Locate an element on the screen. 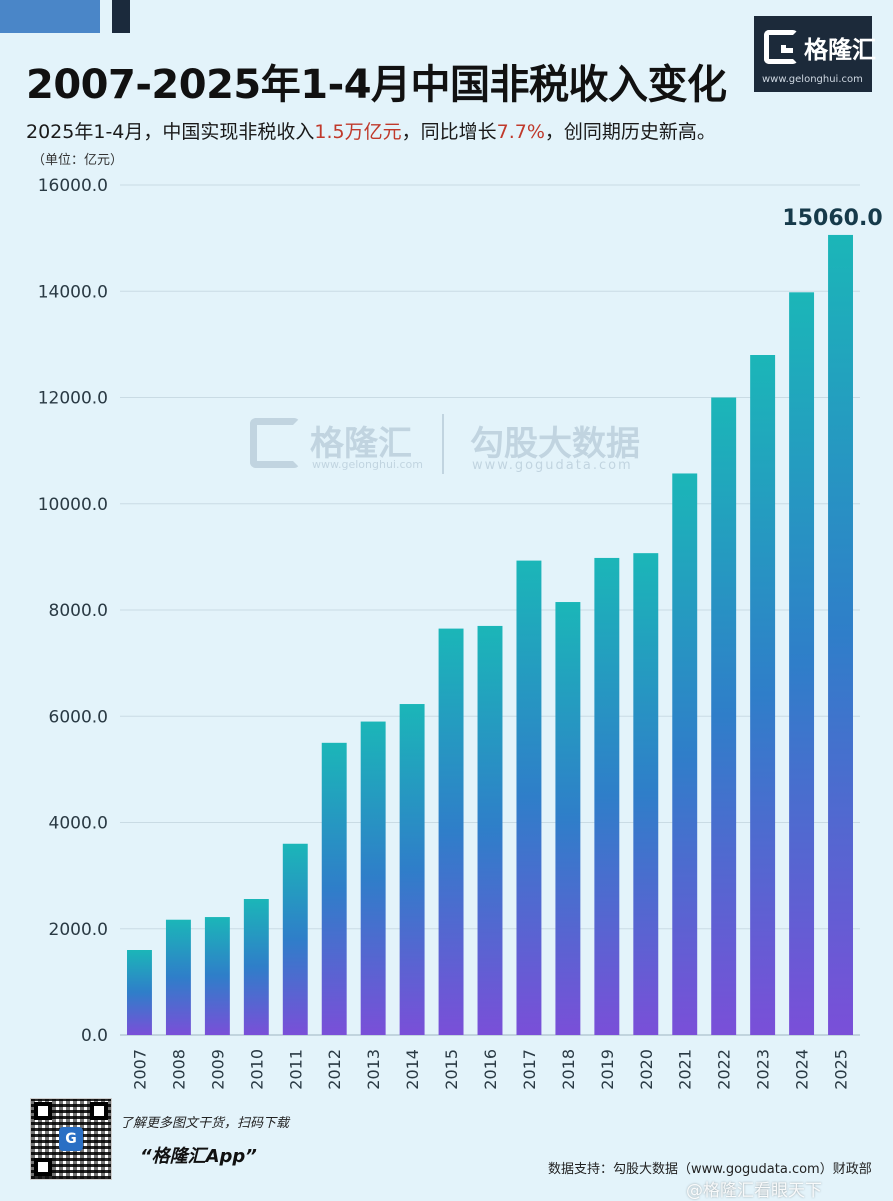 The image size is (893, 1201). qr-logo-icon: G is located at coordinates (71, 1139).